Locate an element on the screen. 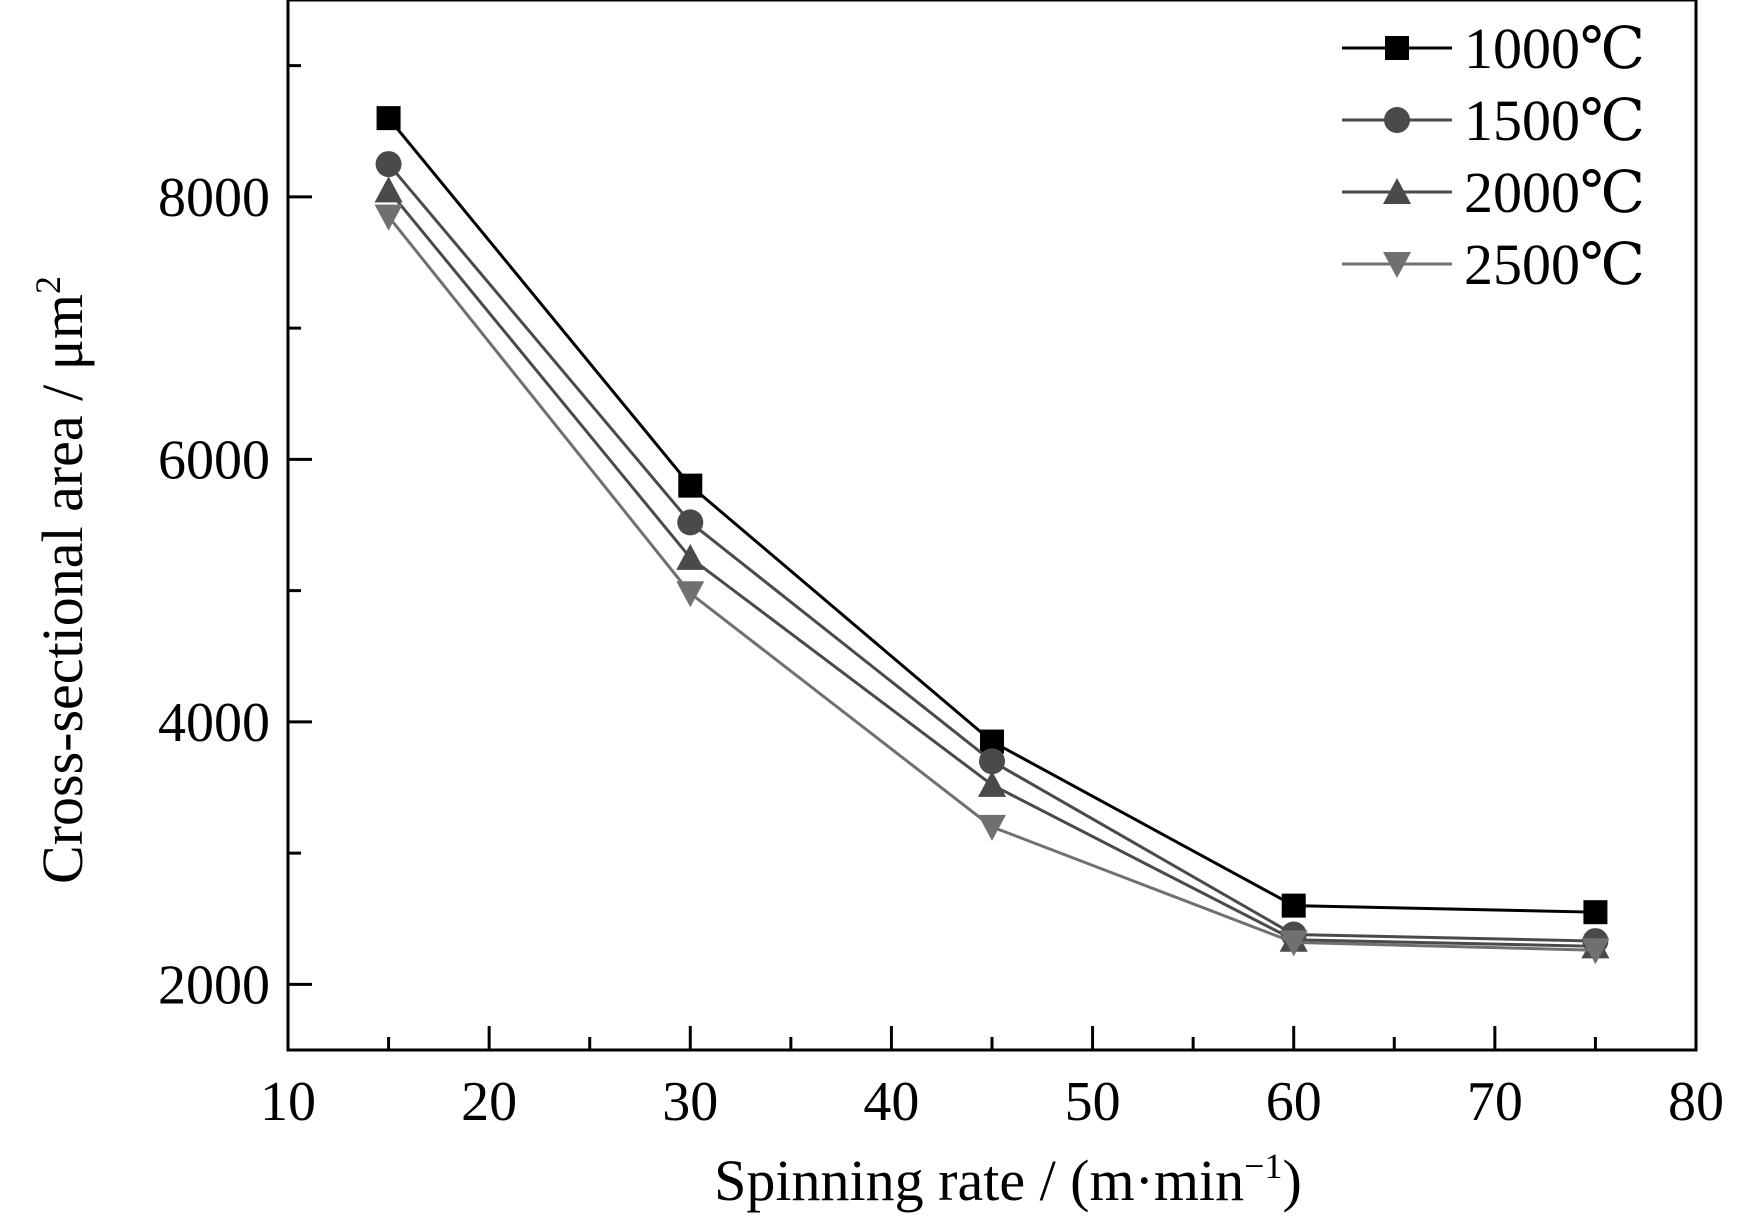  y-tick-label: 8000 is located at coordinates (214, 198).